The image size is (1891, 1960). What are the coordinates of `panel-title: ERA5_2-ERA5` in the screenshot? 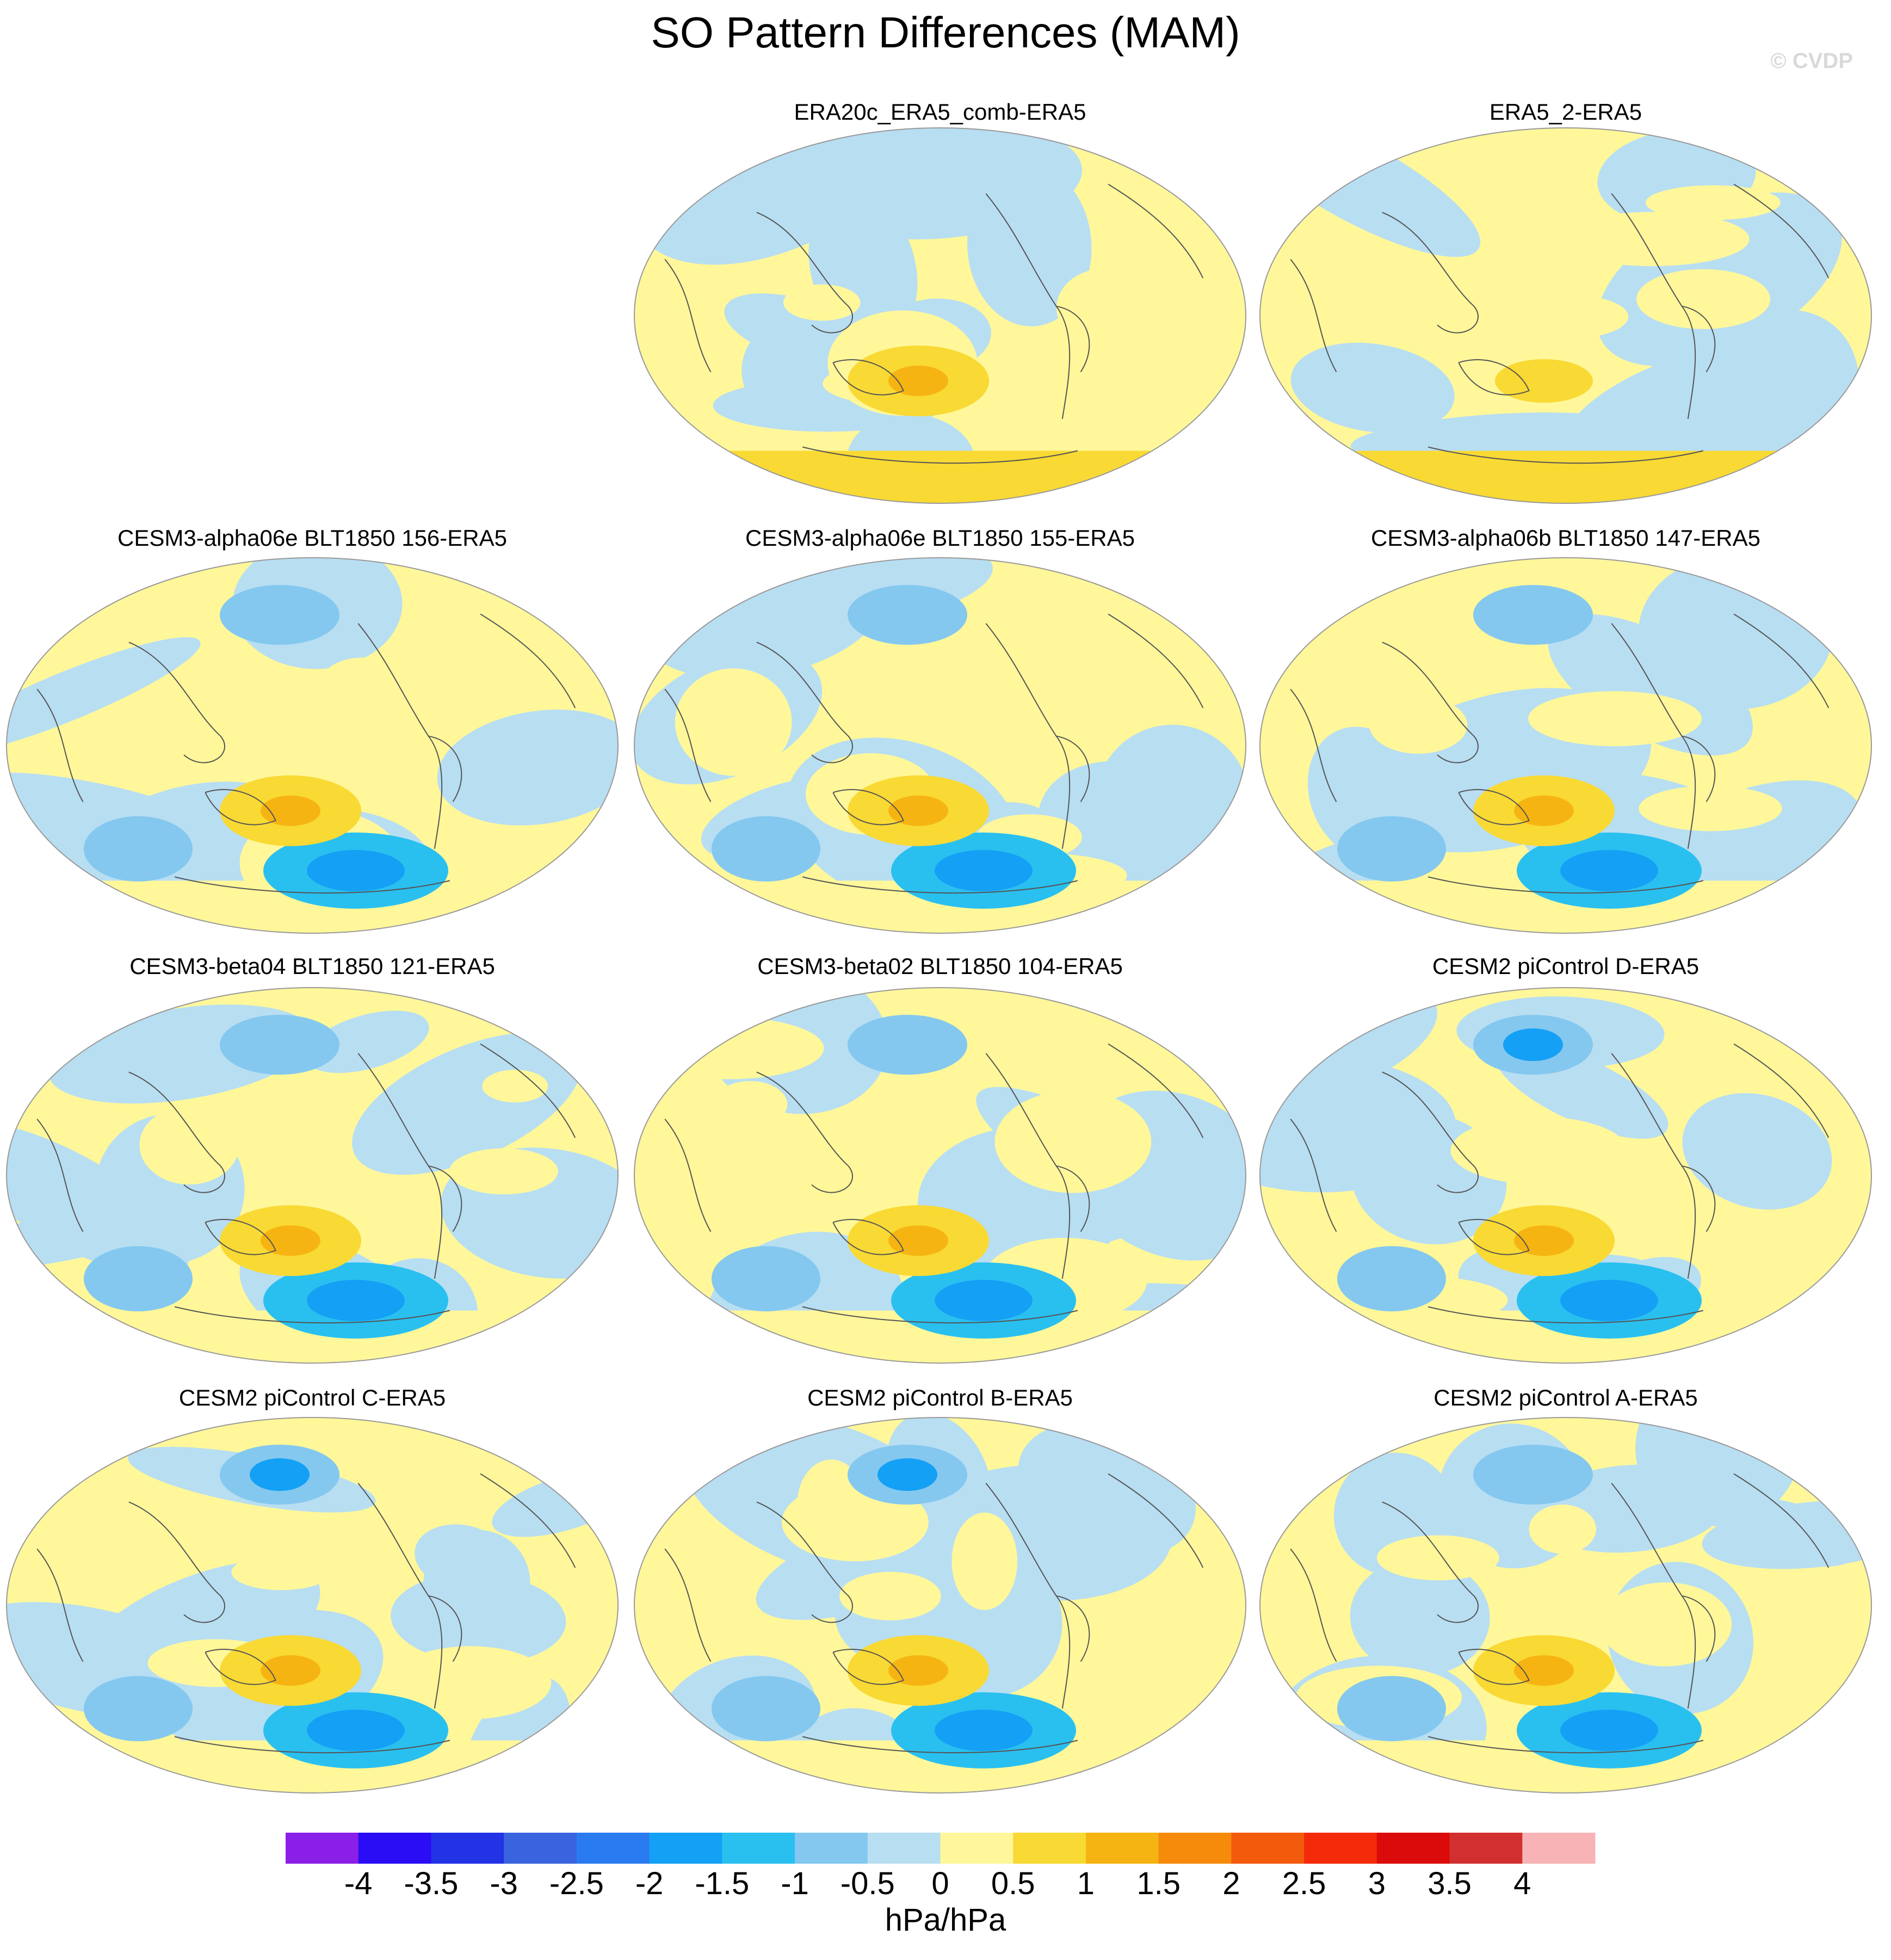 It's located at (1565, 112).